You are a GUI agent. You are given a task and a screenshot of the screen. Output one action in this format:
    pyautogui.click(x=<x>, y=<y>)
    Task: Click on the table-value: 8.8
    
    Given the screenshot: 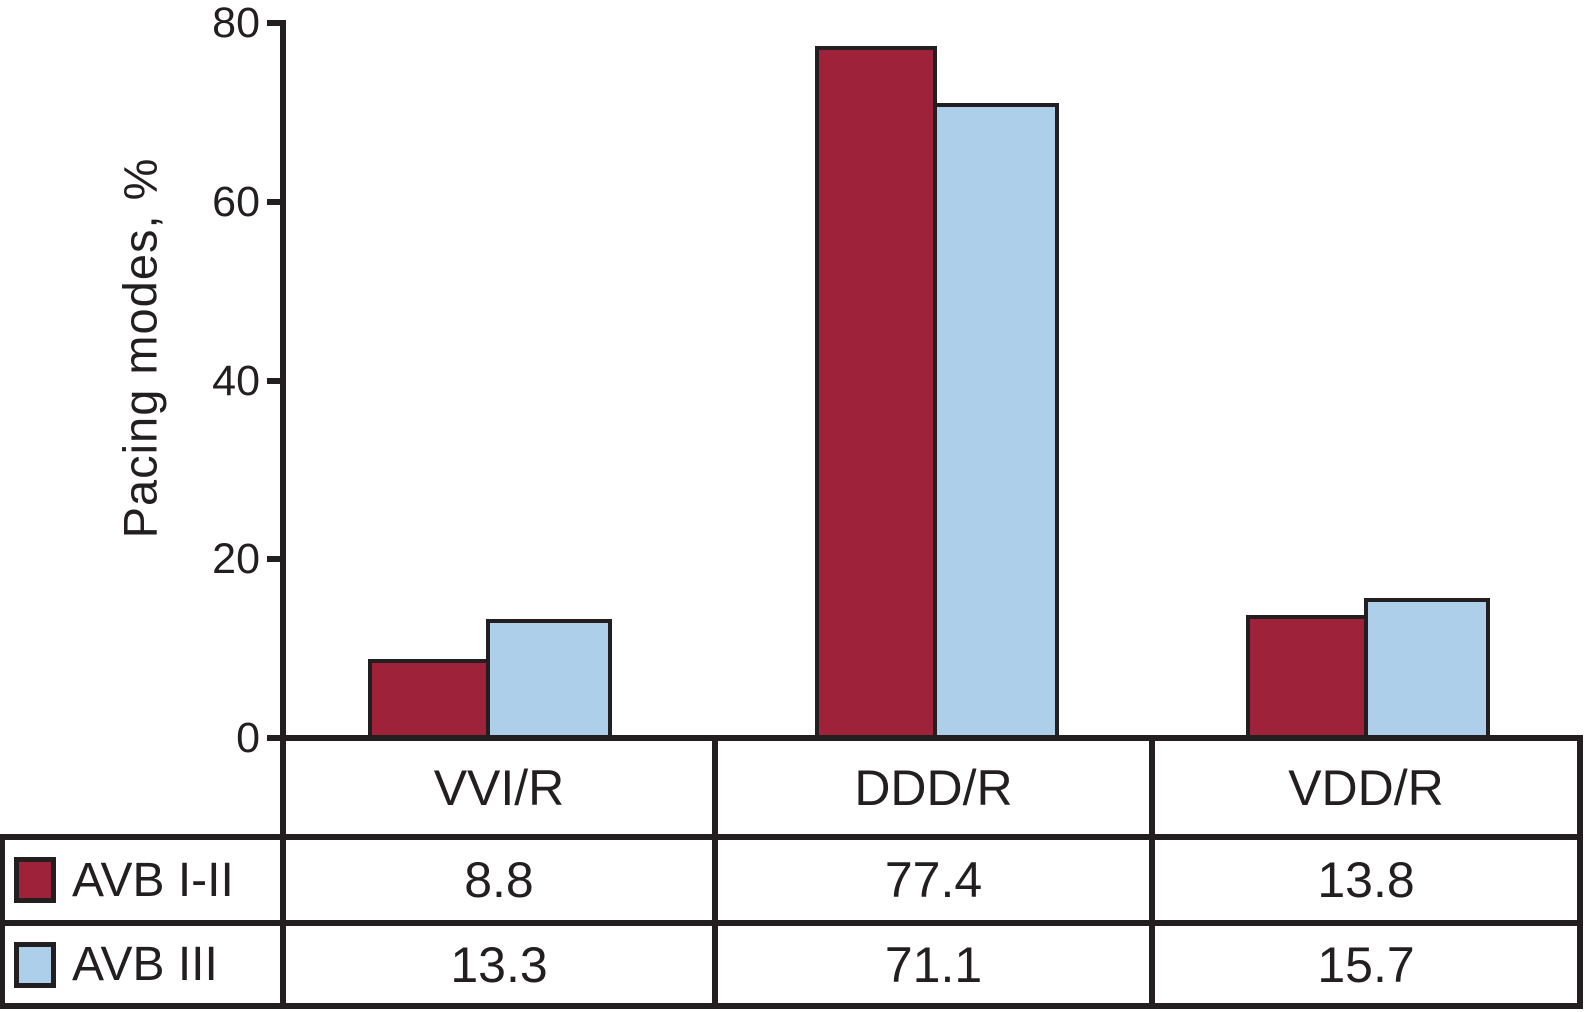 What is the action you would take?
    pyautogui.click(x=499, y=880)
    